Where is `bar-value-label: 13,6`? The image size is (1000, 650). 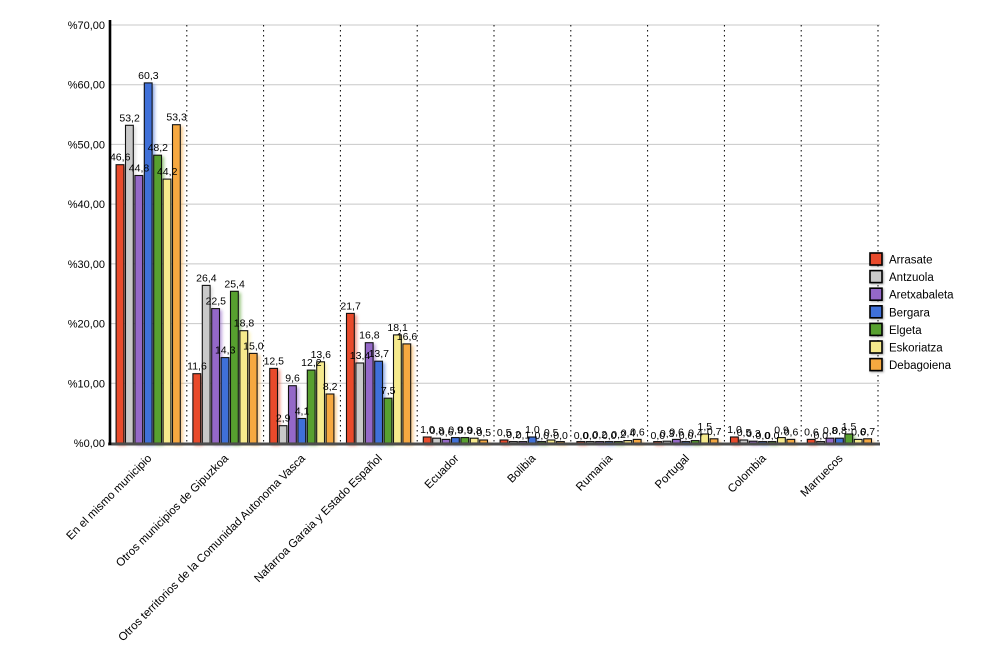 bar-value-label: 13,6 is located at coordinates (321, 355).